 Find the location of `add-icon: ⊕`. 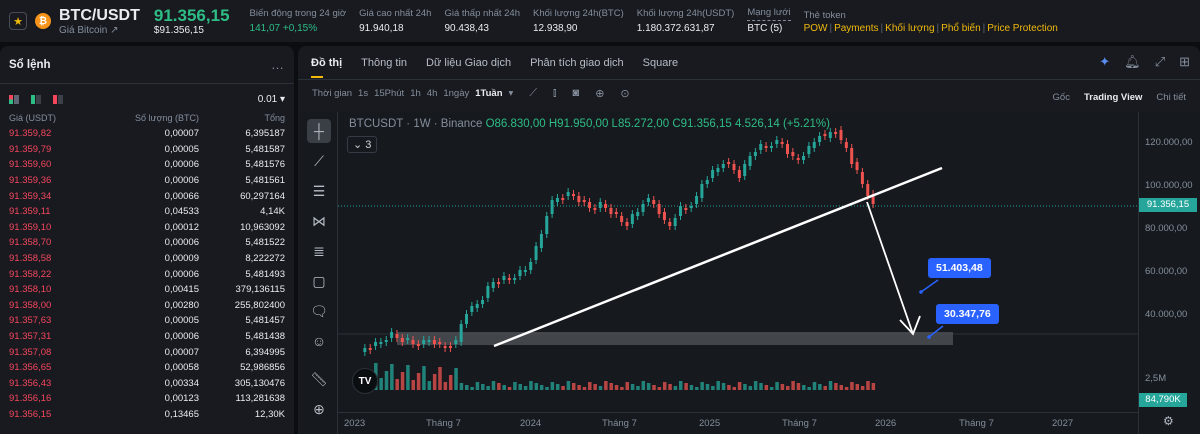

add-icon: ⊕ is located at coordinates (600, 93).